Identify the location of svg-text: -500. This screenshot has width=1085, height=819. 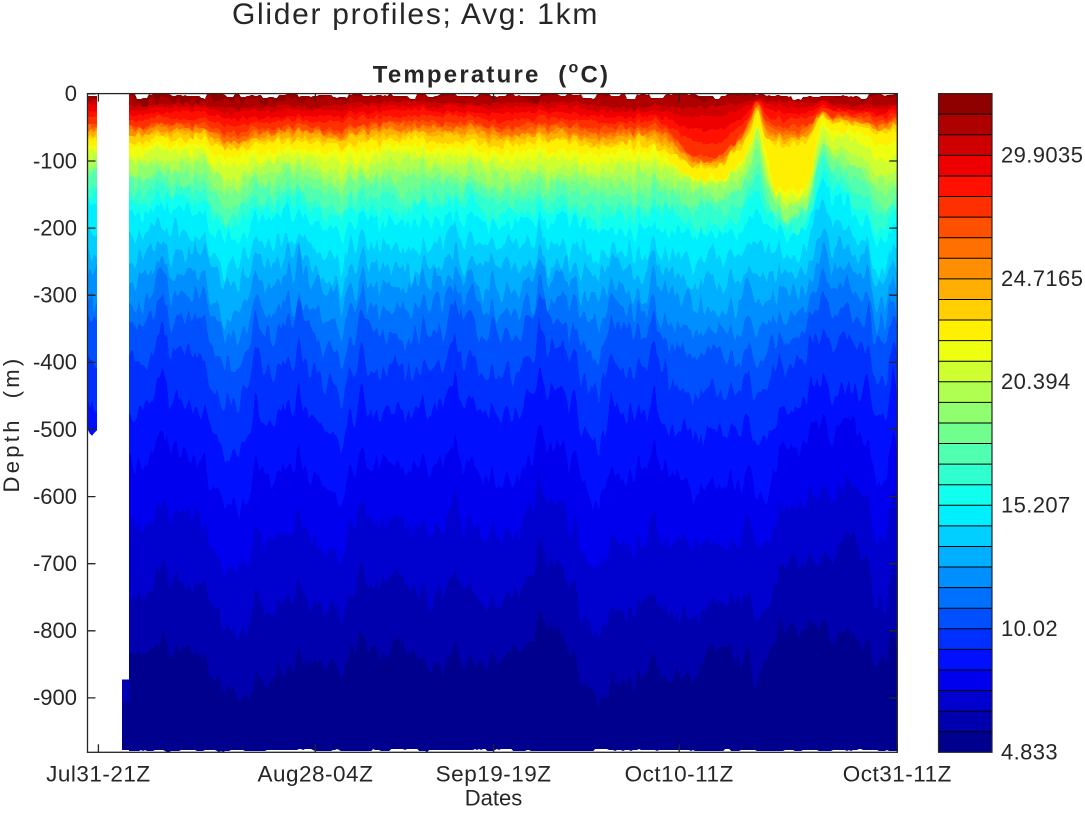
(55, 429).